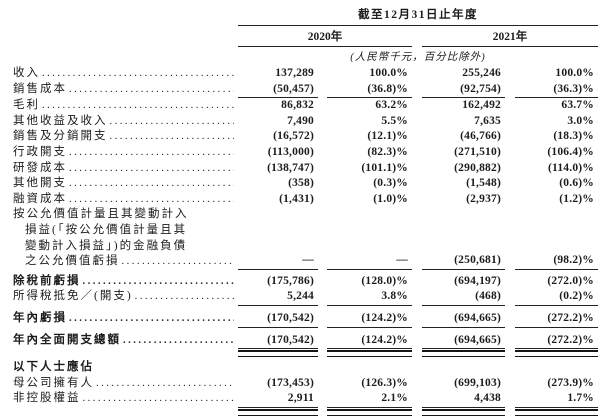 Image resolution: width=600 pixels, height=416 pixels. What do you see at coordinates (556, 90) in the screenshot?
I see `value-cell: (36.3)%` at bounding box center [556, 90].